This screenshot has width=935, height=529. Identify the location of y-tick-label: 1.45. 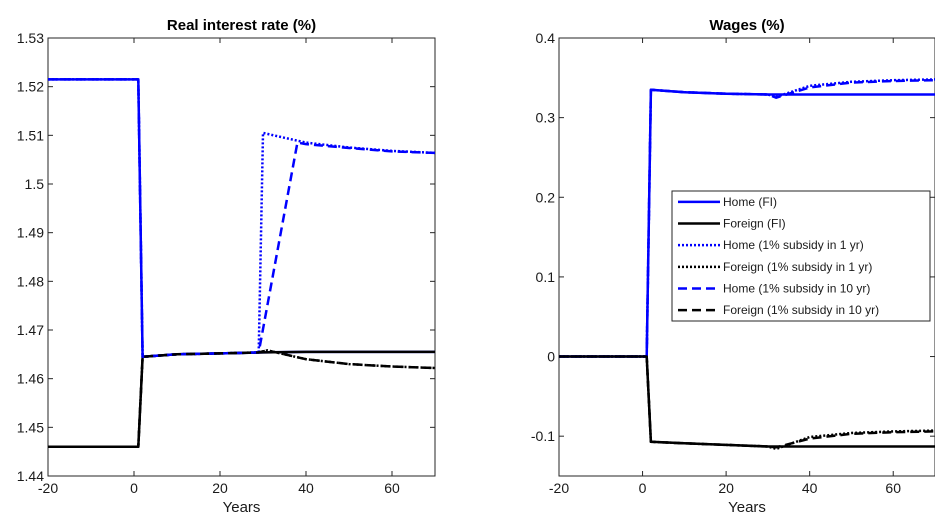
(30, 427).